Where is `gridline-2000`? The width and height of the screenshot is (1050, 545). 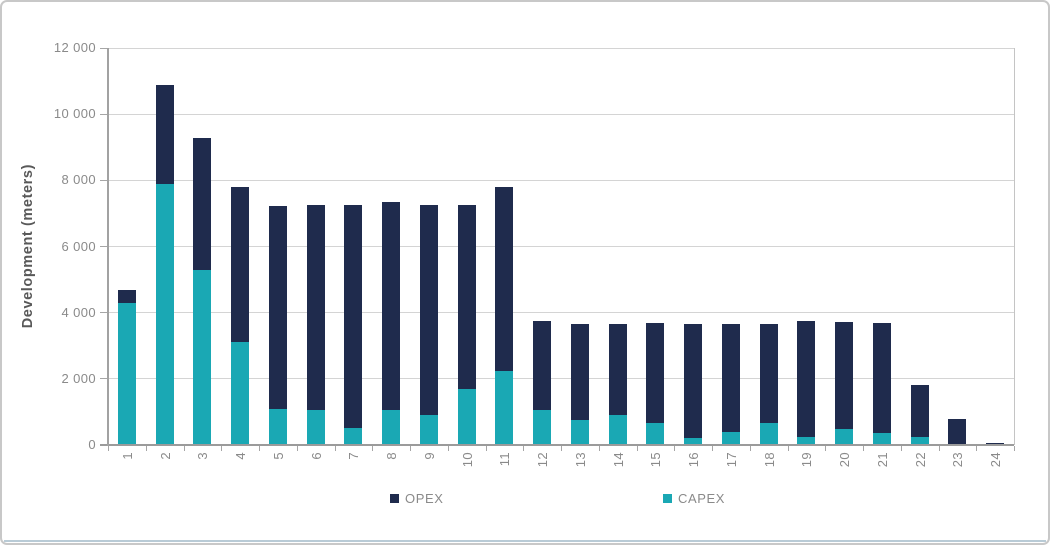 gridline-2000 is located at coordinates (561, 379).